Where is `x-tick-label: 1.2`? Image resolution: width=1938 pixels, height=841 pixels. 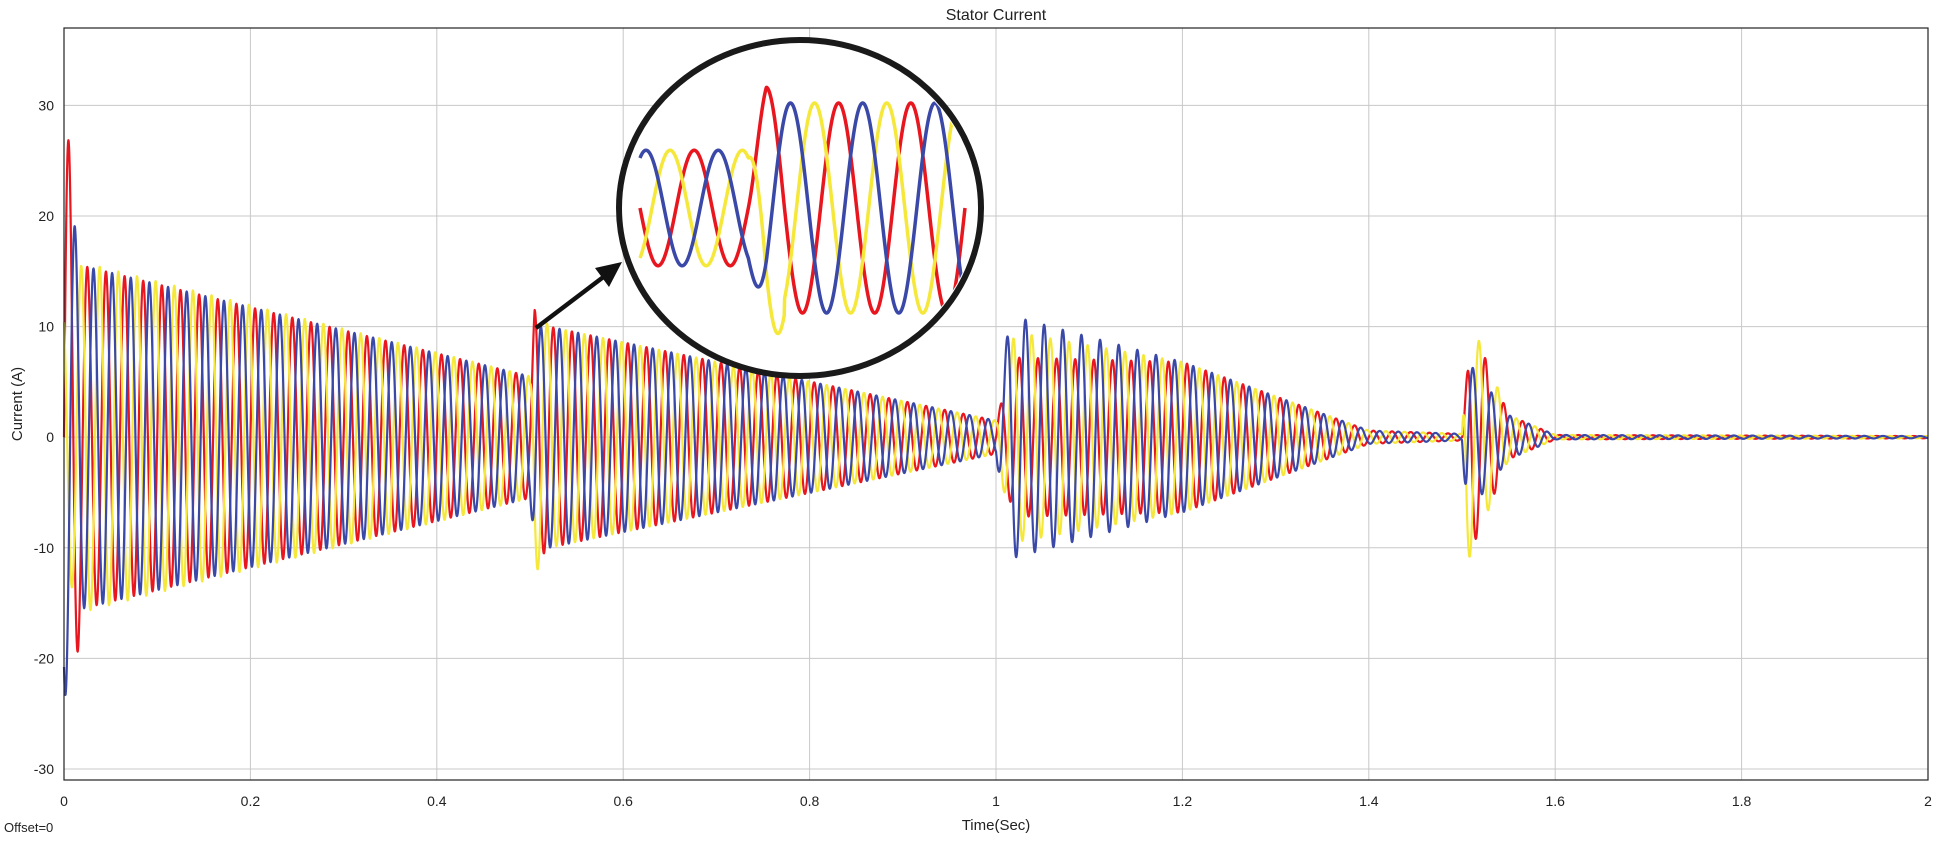 x-tick-label: 1.2 is located at coordinates (1183, 801).